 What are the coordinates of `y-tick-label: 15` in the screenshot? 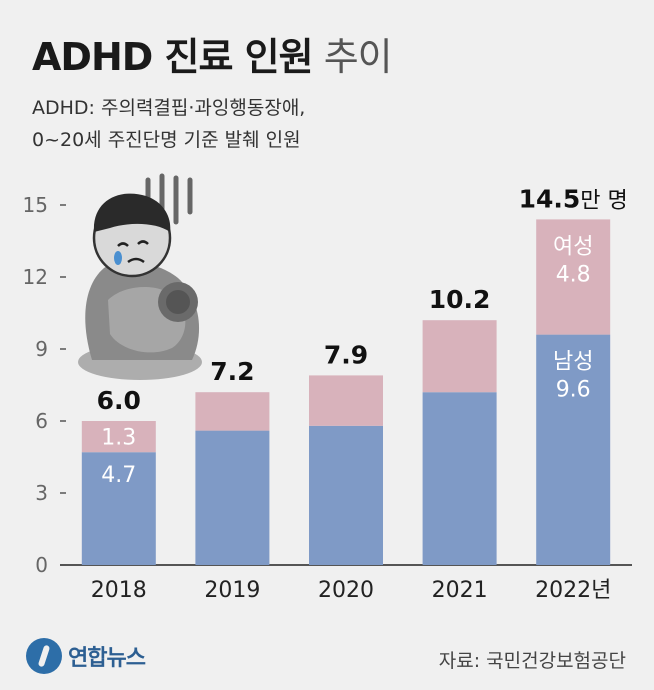 It's located at (35, 205).